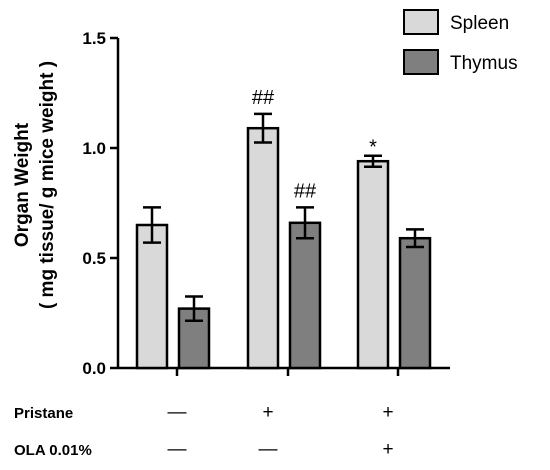  I want to click on y-axis-label: Organ Weight( mg tissue/ g mice weight ), so click(35, 185).